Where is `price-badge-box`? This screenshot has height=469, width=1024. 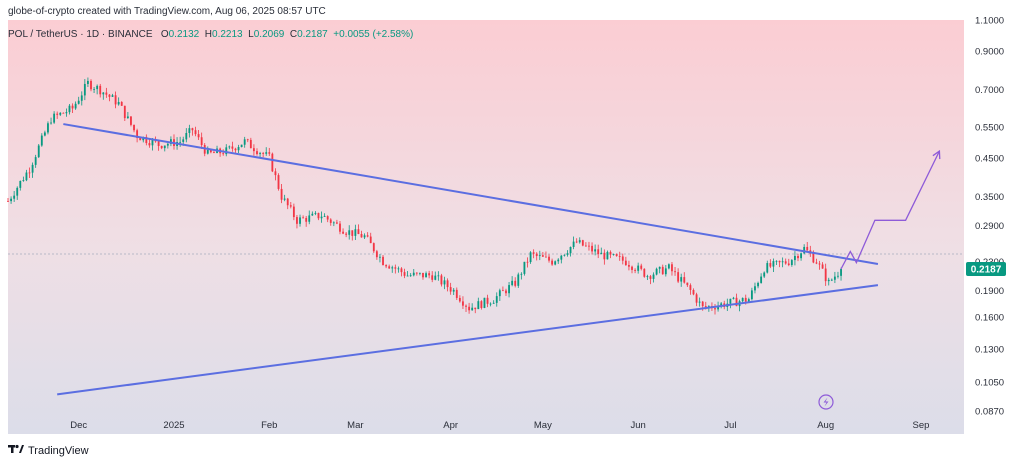
price-badge-box is located at coordinates (986, 269).